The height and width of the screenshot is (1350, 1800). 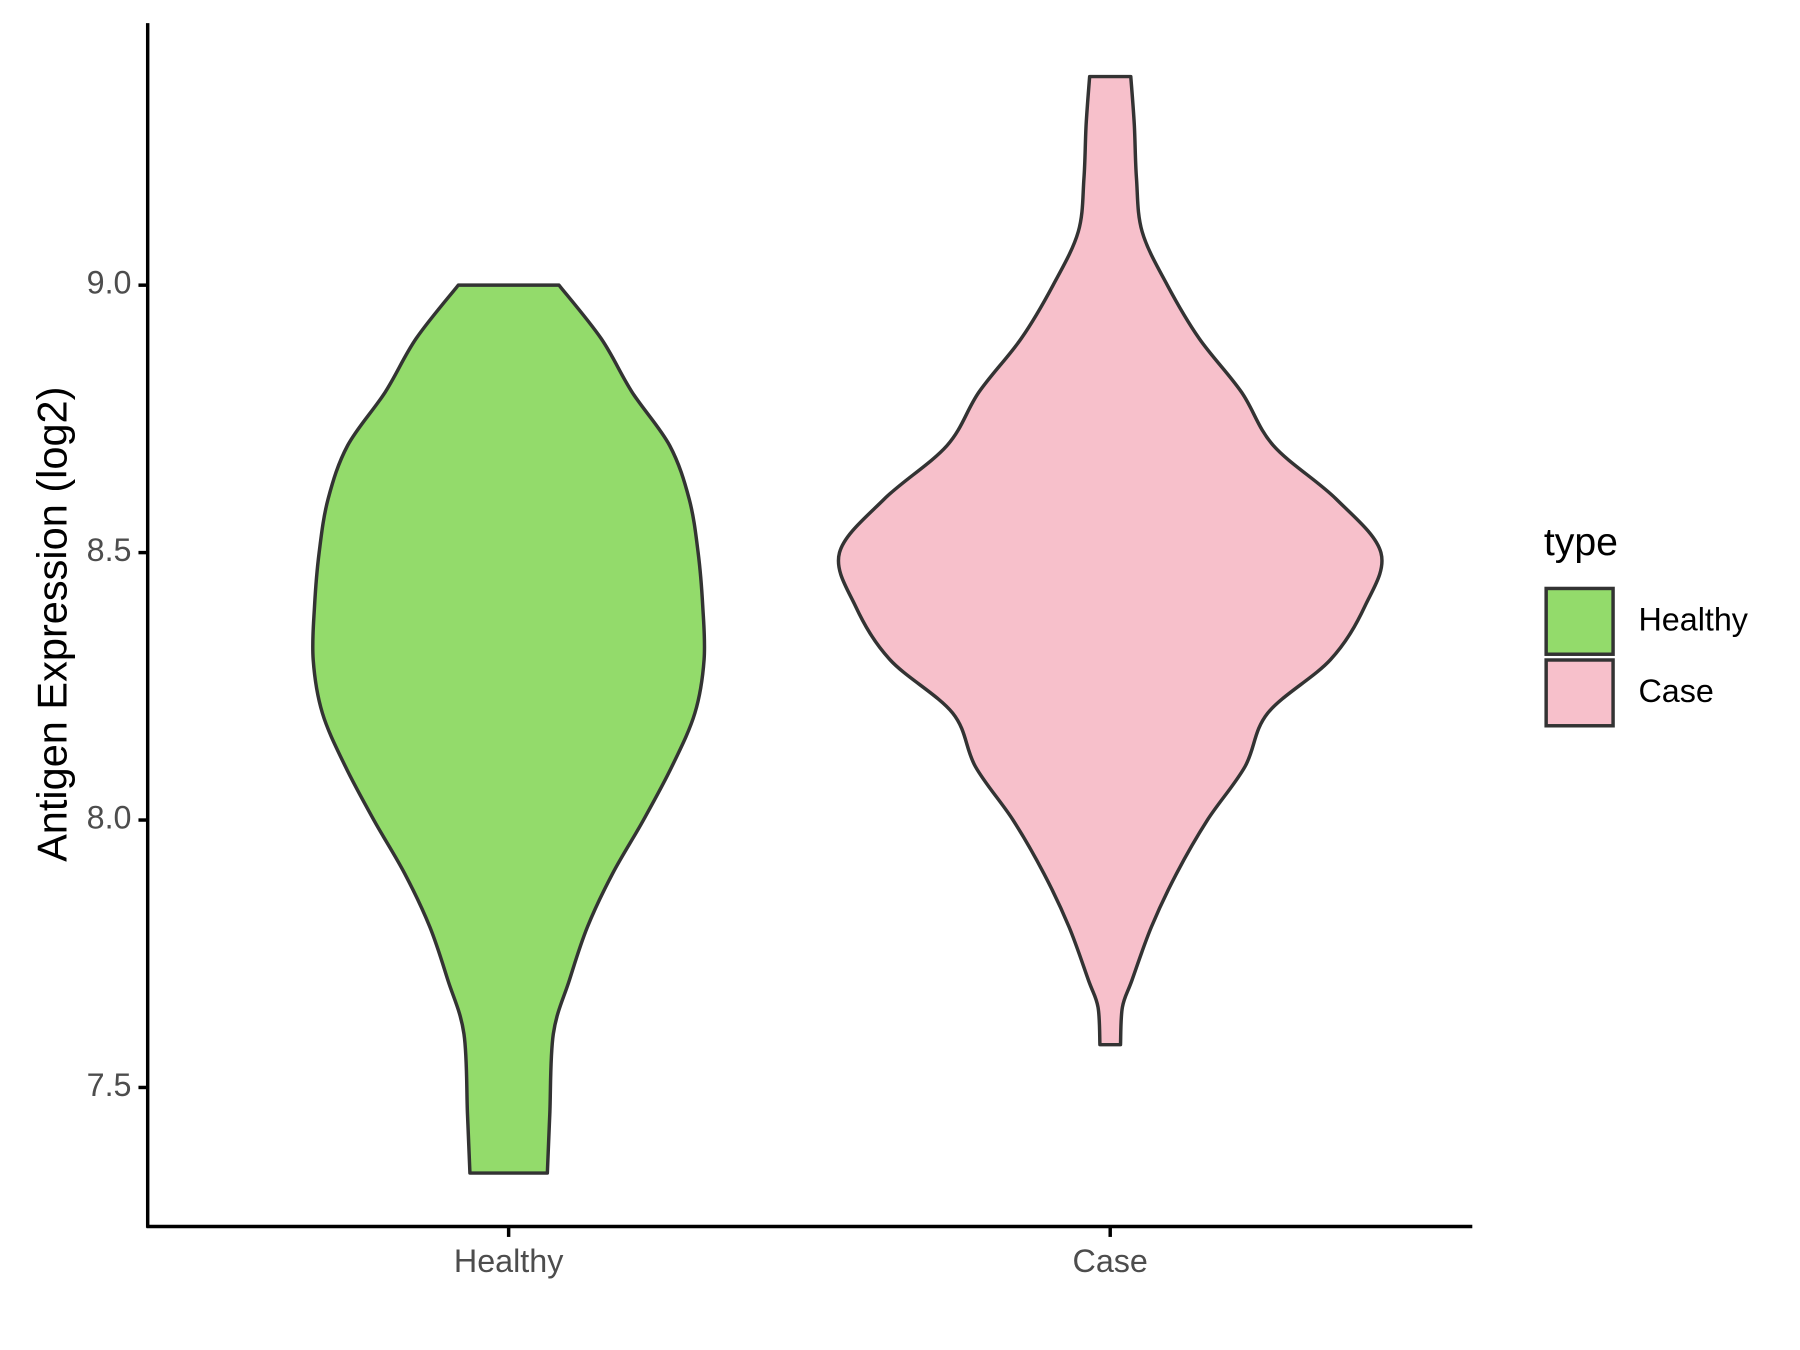 What do you see at coordinates (1693, 619) in the screenshot?
I see `legend-label: Healthy` at bounding box center [1693, 619].